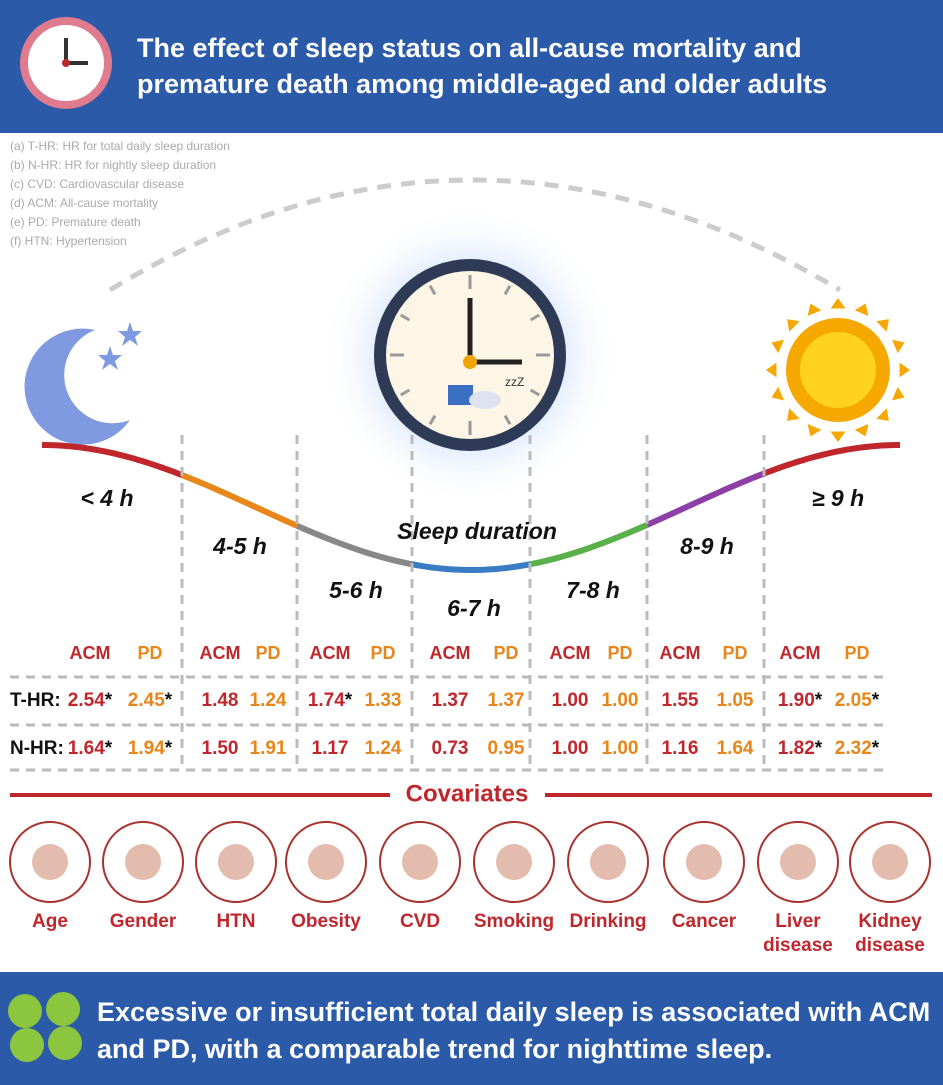  What do you see at coordinates (35, 700) in the screenshot?
I see `row-label: T-HR:` at bounding box center [35, 700].